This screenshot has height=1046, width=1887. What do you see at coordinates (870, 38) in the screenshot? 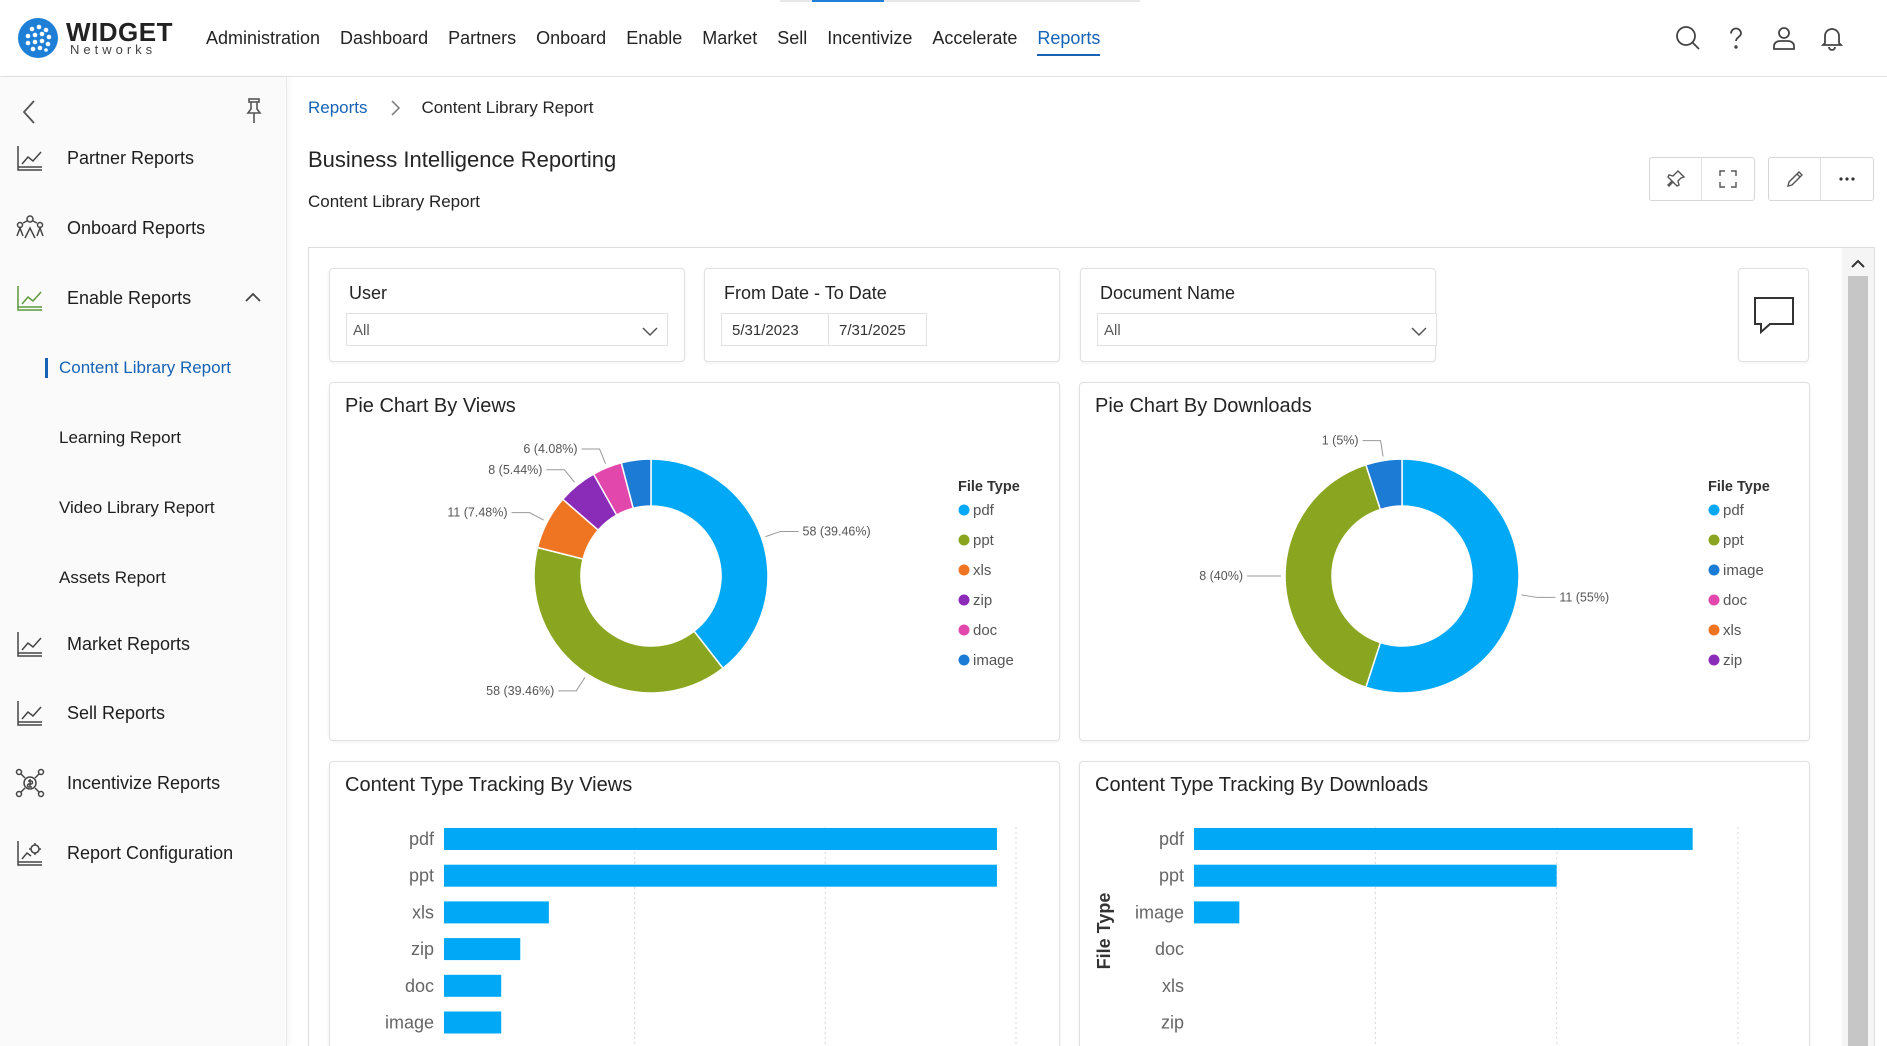
I see `nav-incentivize: Incentivize` at bounding box center [870, 38].